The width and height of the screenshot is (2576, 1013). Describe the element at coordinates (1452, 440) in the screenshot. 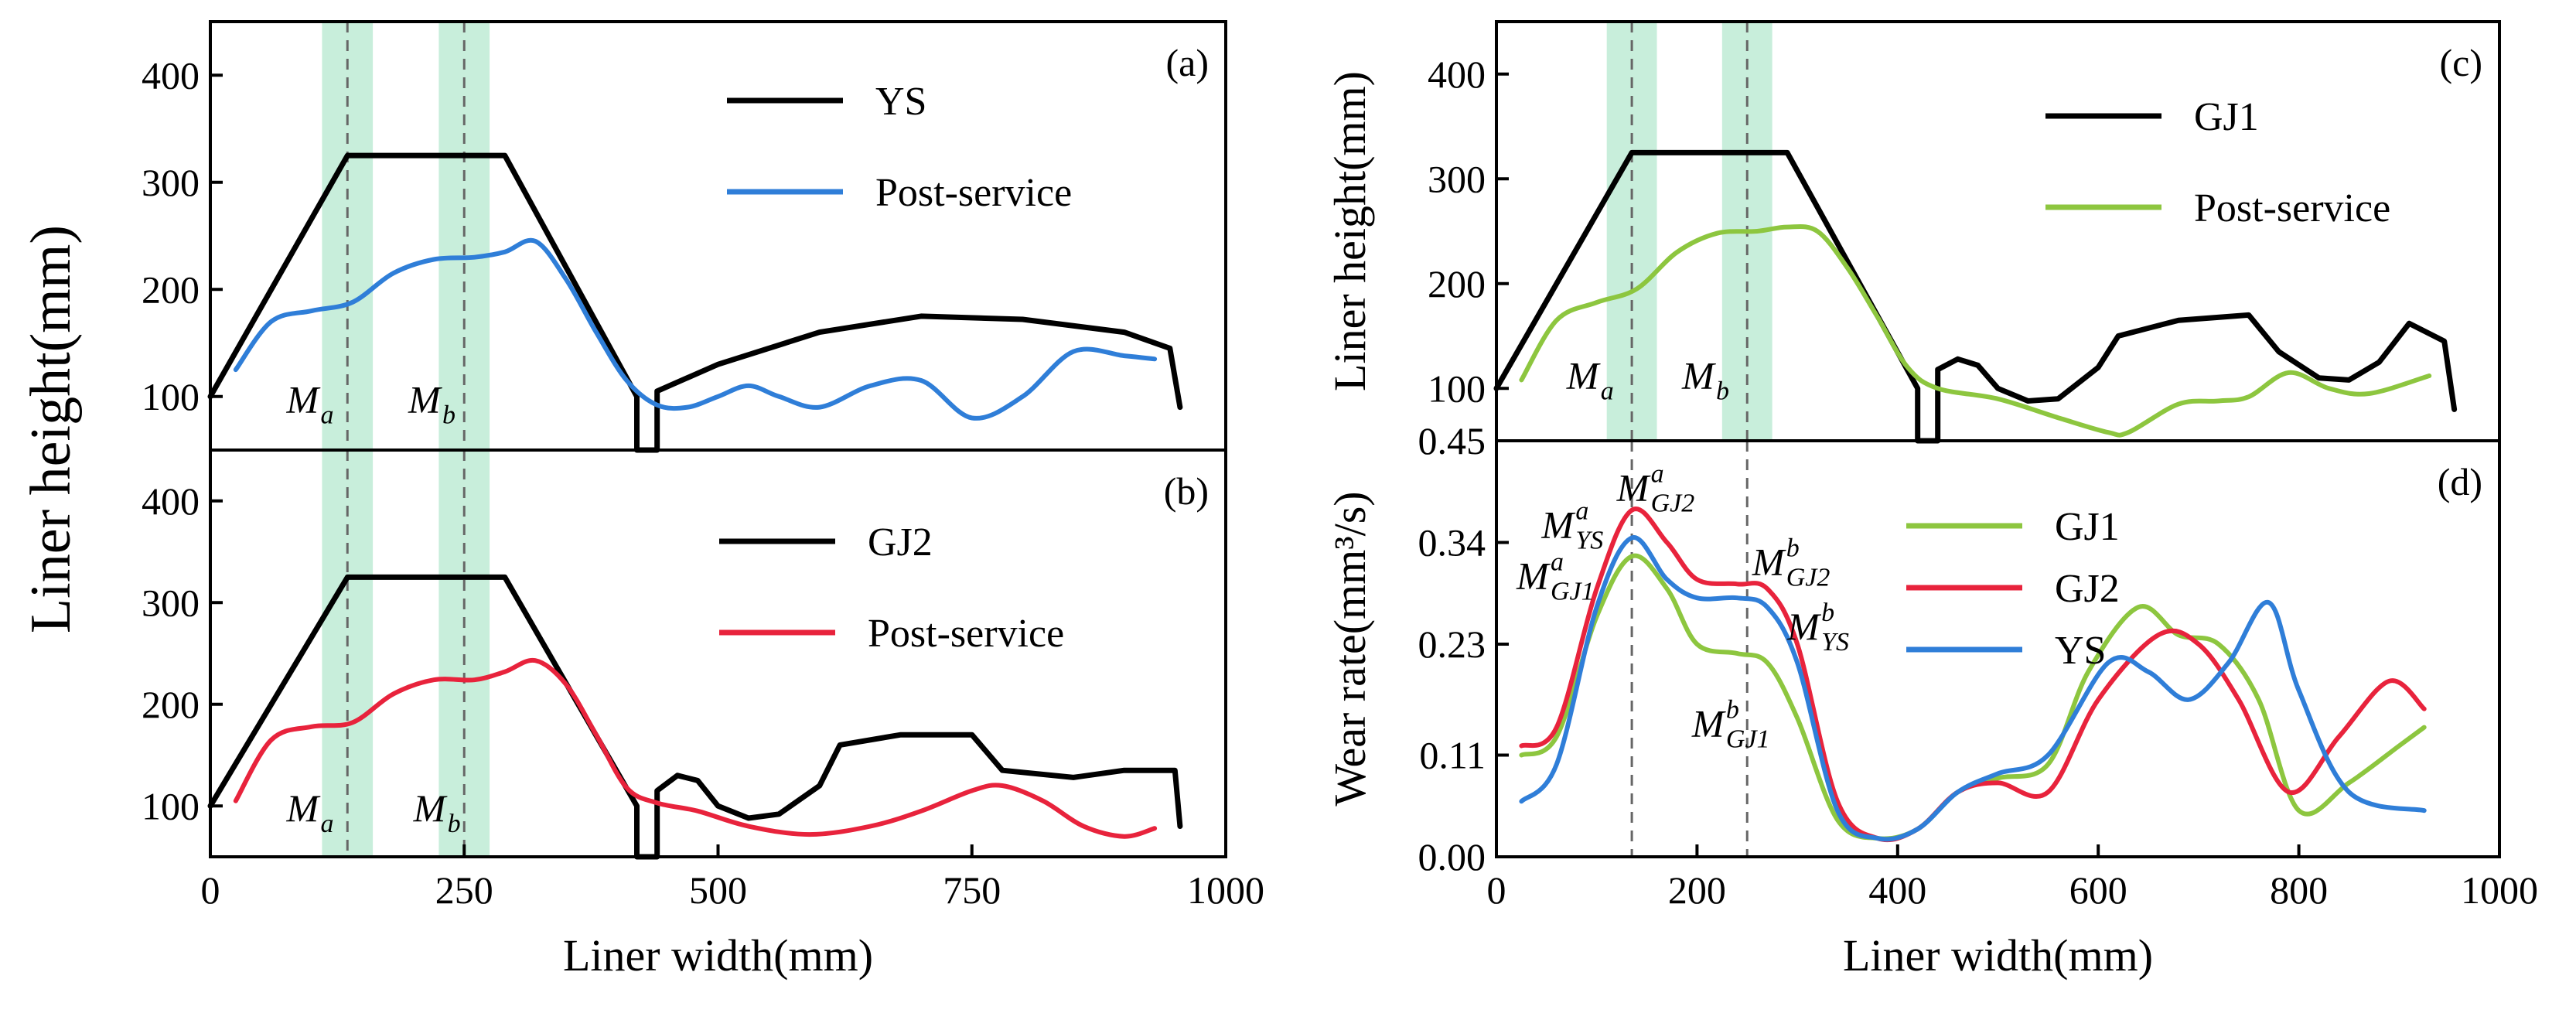

I see `y-tick-label: 0.45` at that location.